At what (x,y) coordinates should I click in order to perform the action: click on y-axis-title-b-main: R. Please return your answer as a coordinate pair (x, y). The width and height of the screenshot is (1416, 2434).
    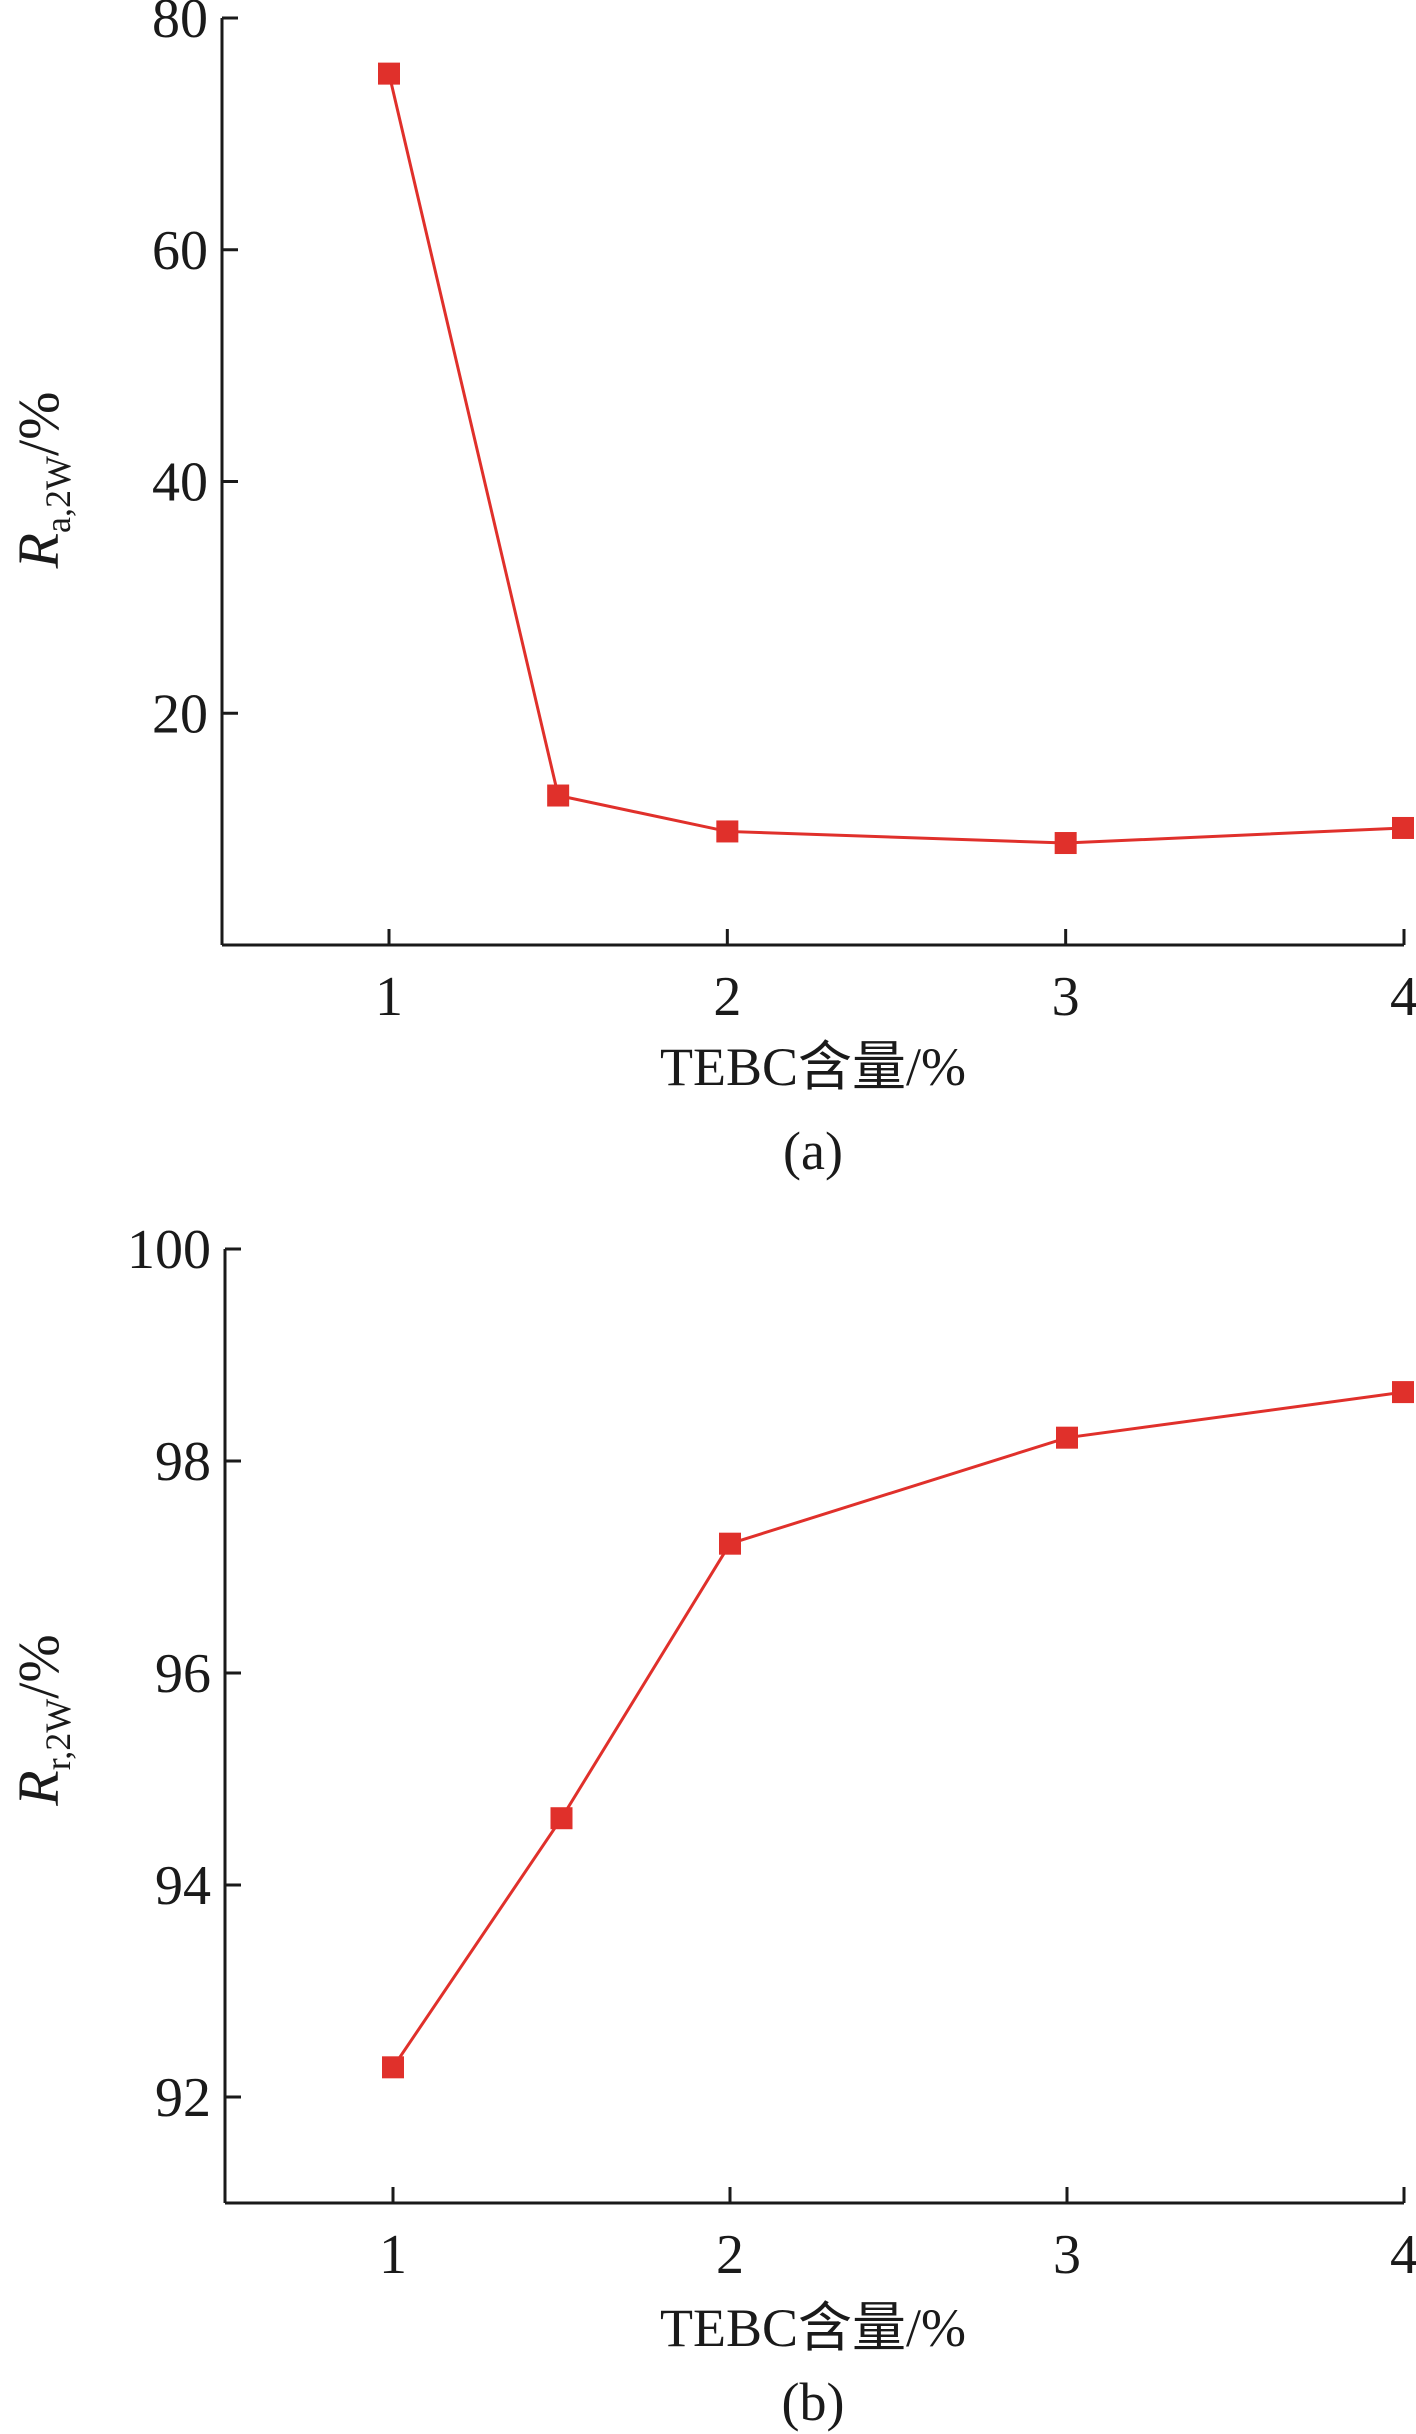
    Looking at the image, I should click on (38, 1788).